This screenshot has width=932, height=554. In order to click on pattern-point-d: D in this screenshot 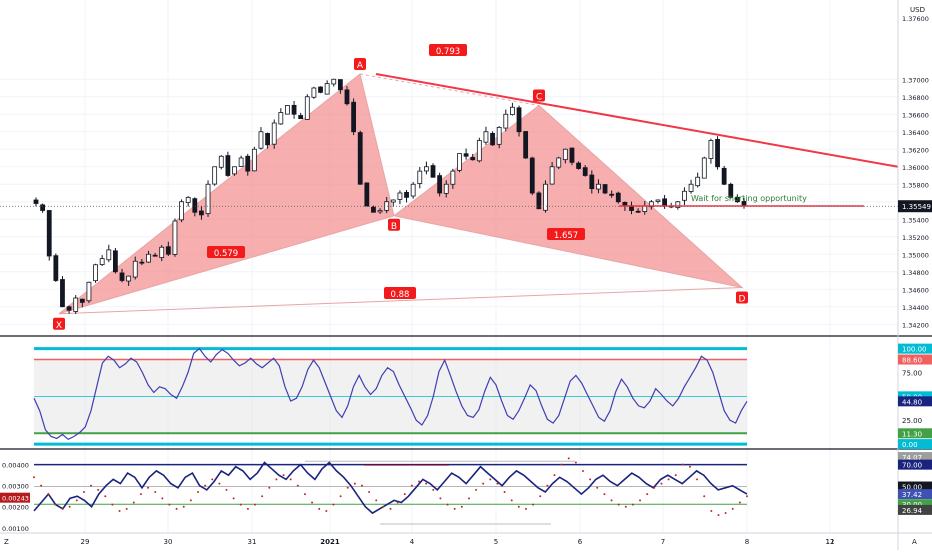, I will do `click(742, 298)`.